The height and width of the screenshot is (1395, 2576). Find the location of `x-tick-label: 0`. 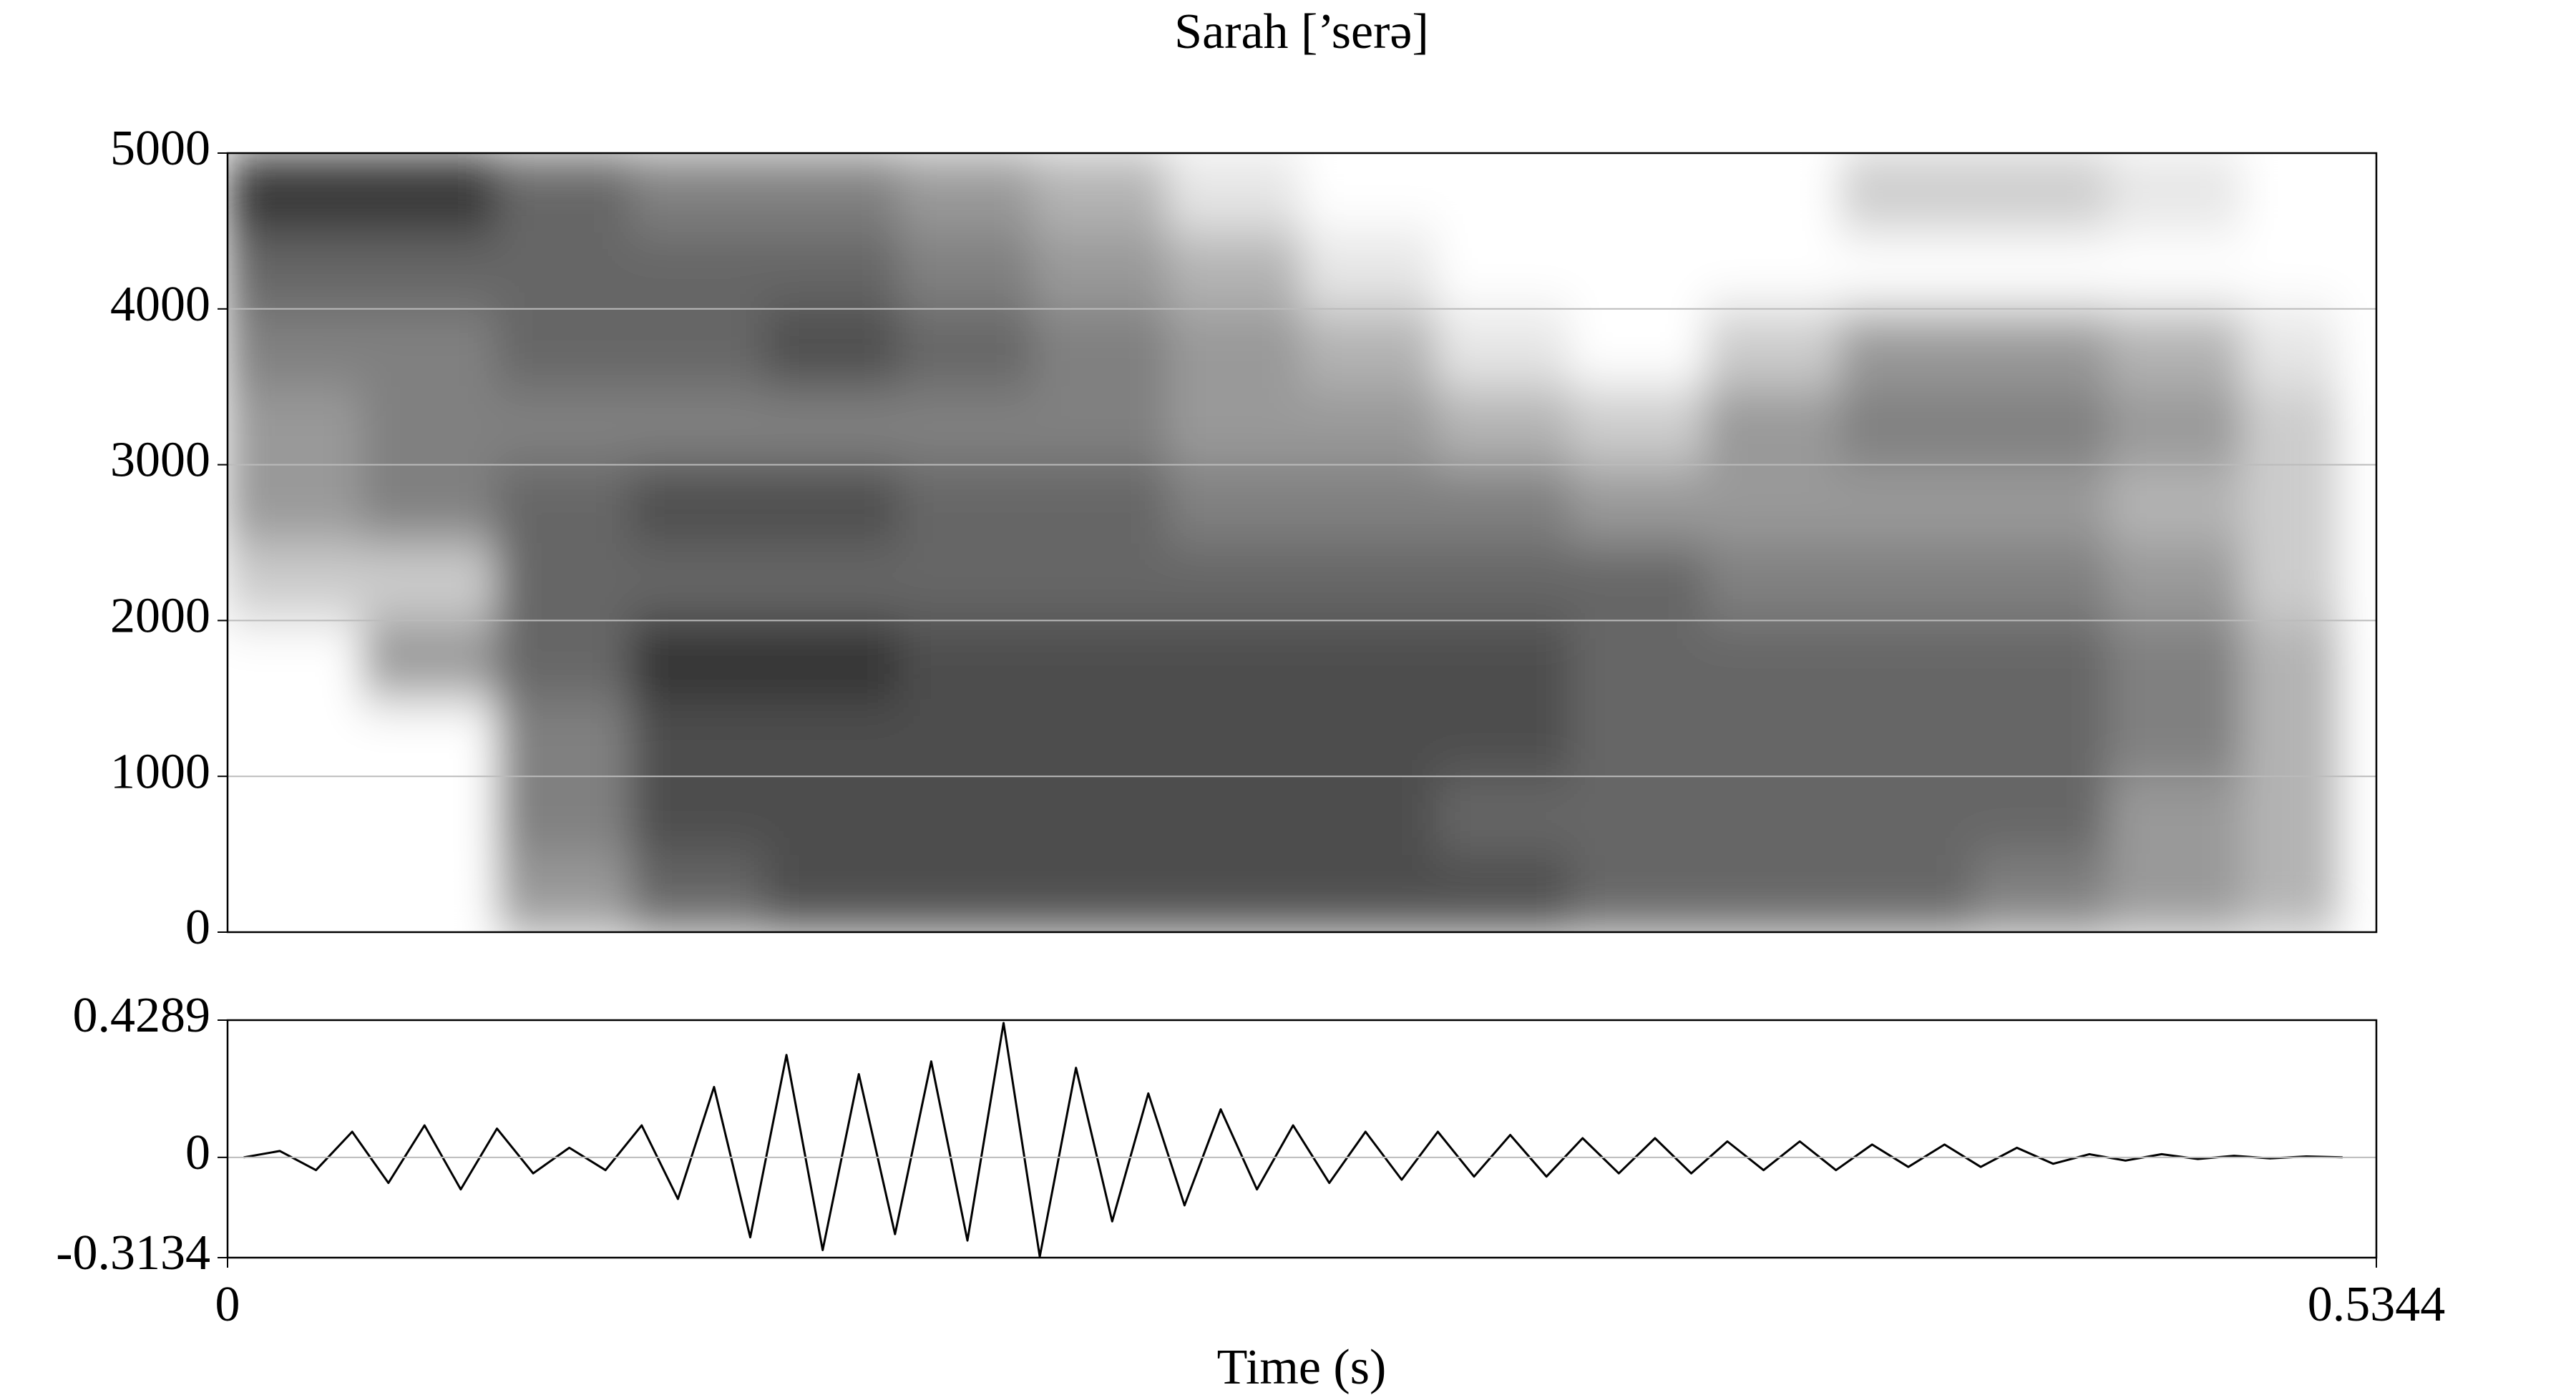

x-tick-label: 0 is located at coordinates (227, 1304).